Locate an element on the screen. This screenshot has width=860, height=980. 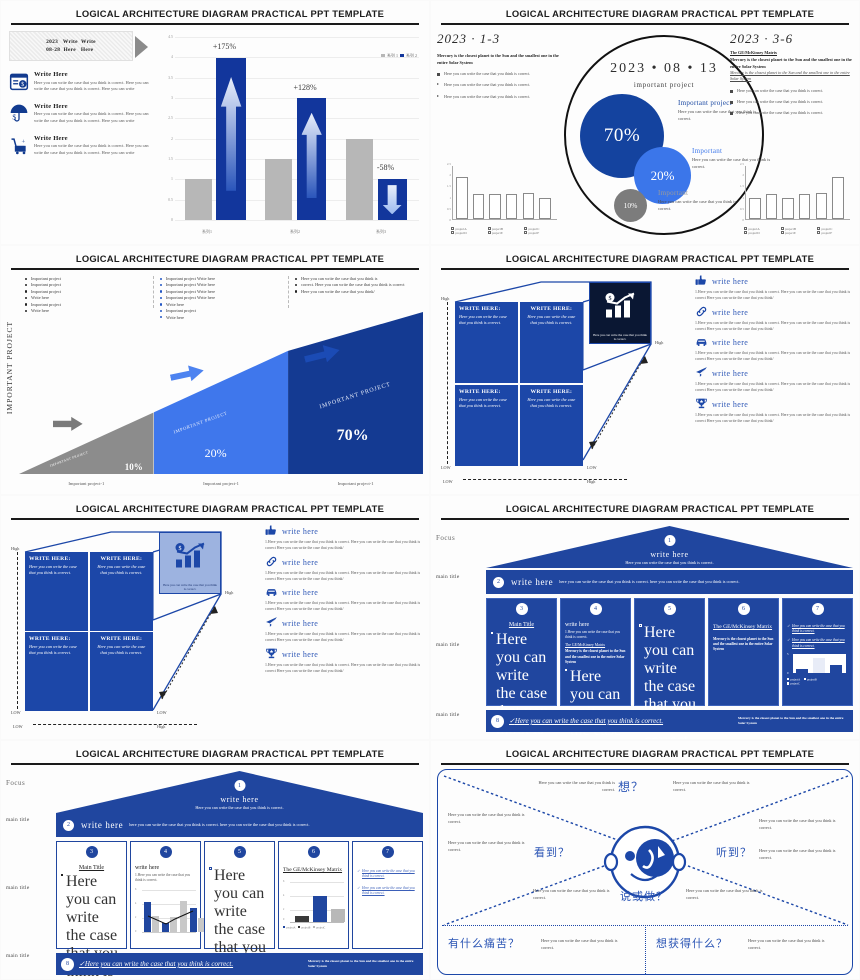
list-item: Write here is located at coordinates (221, 318).